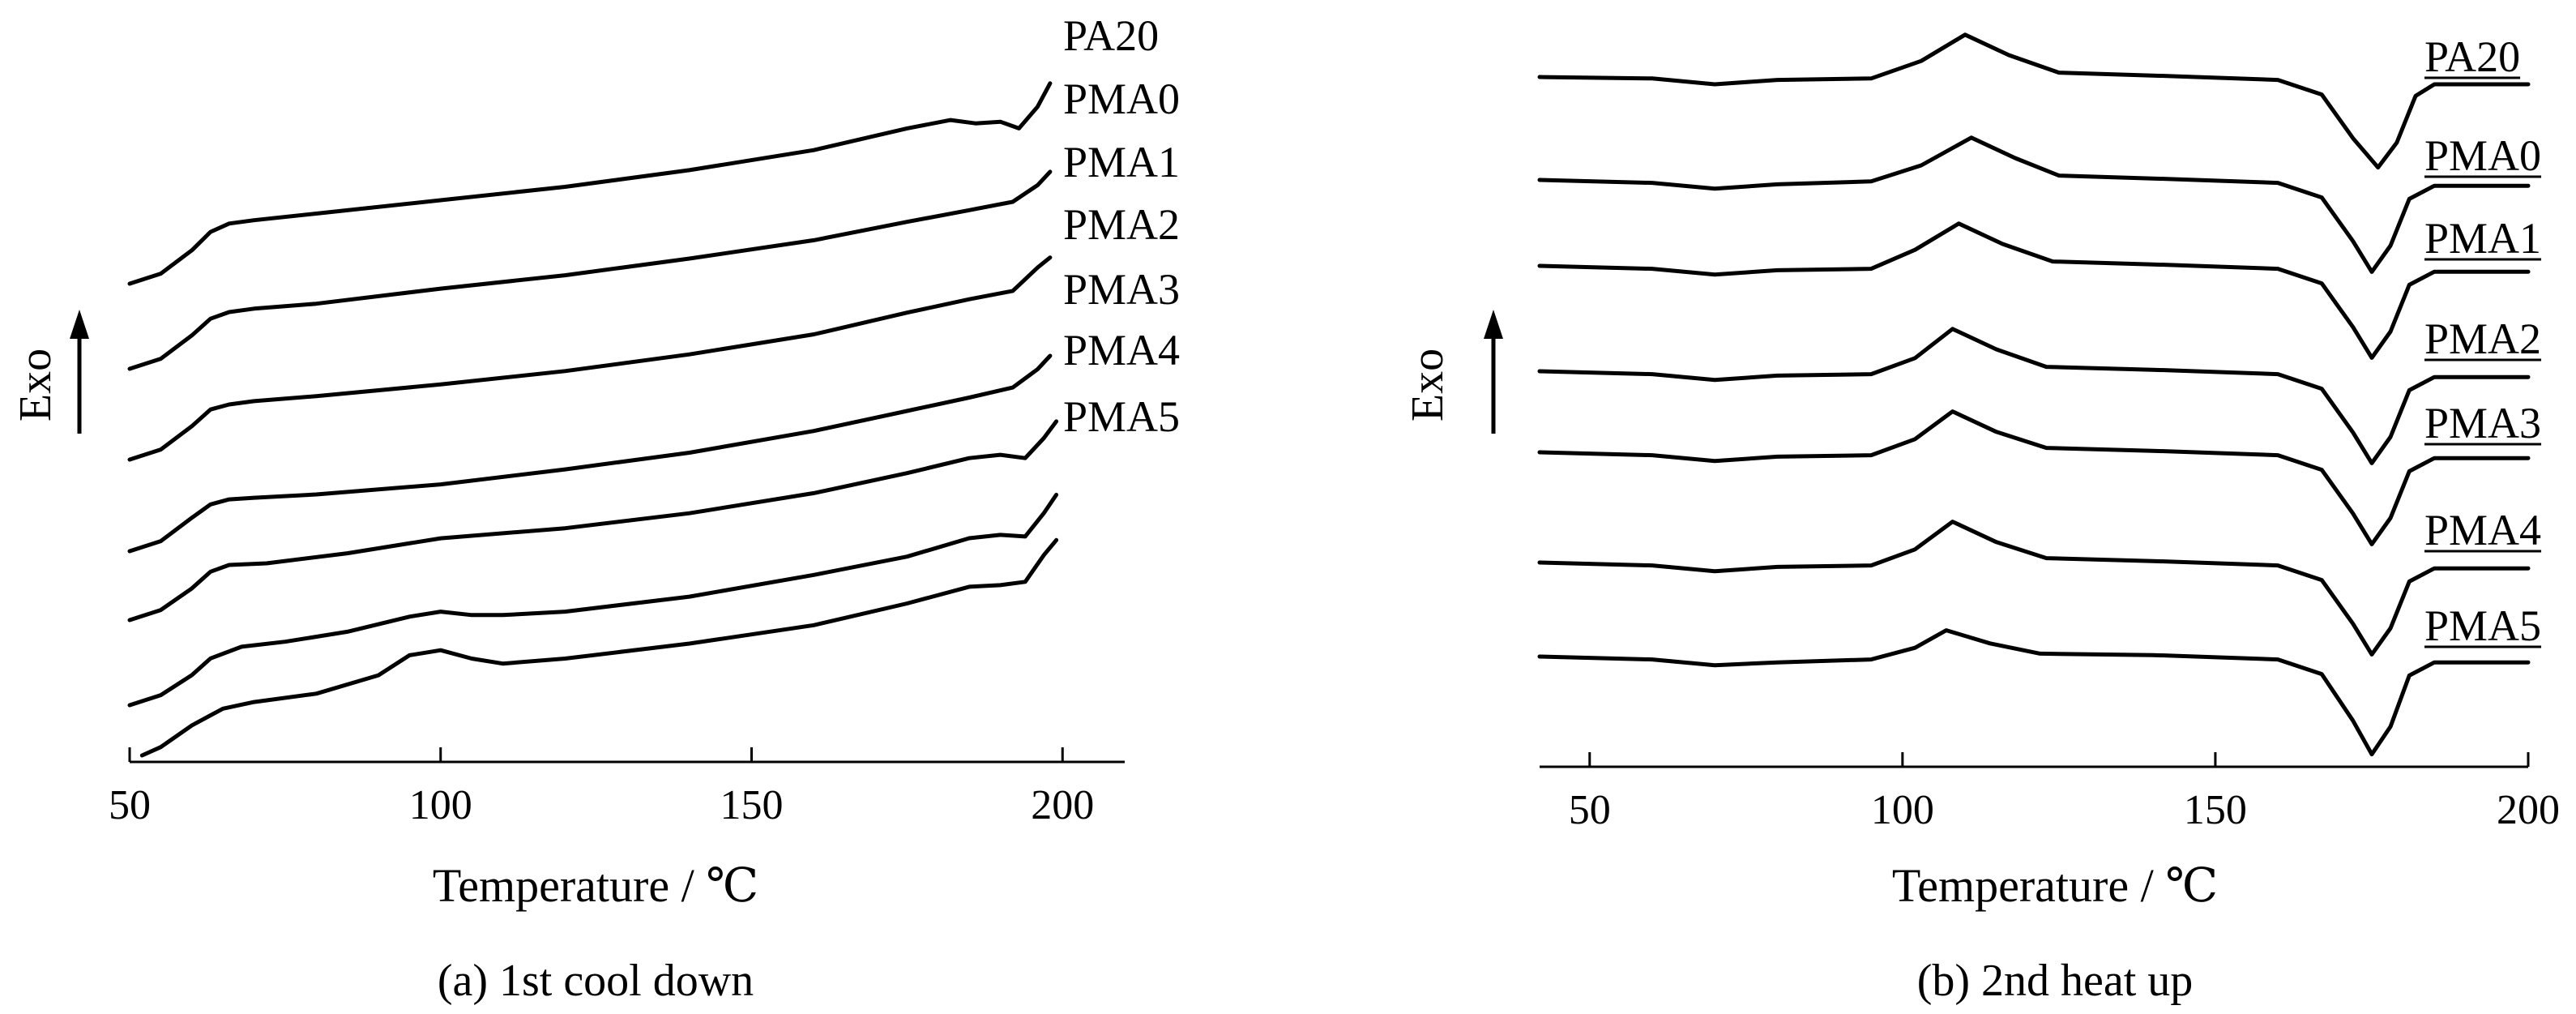  I want to click on panel-a-curve-pma1, so click(590, 358).